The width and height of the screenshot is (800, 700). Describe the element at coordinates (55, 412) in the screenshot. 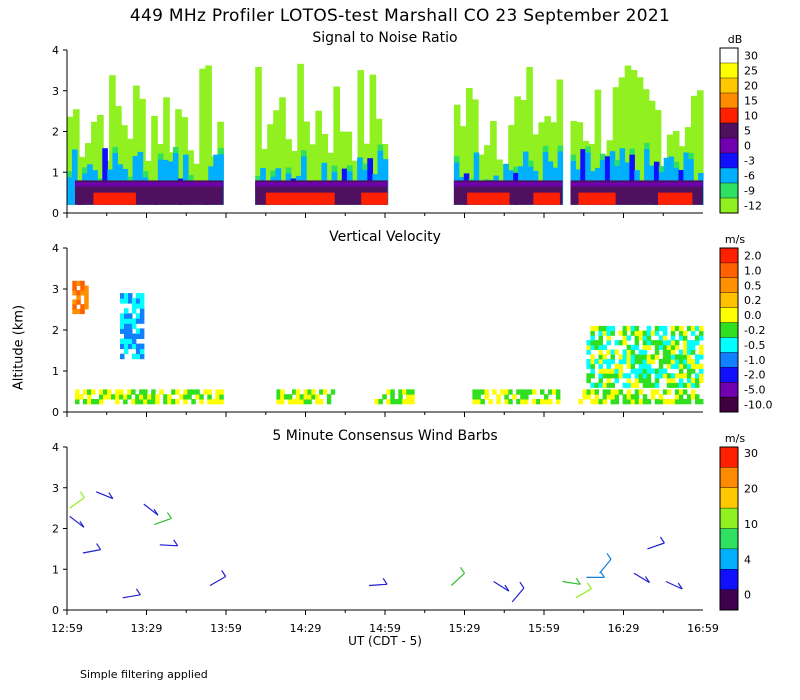

I see `y-tick-label: 0` at that location.